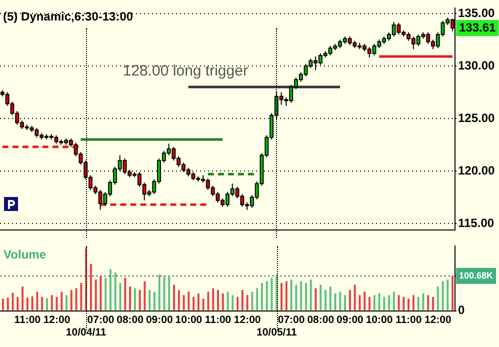  What do you see at coordinates (68, 17) in the screenshot?
I see `chart-title: (5) Dynamic,6:30-13:00` at bounding box center [68, 17].